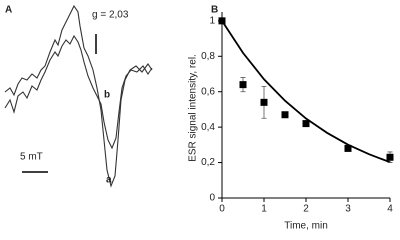 This screenshot has height=240, width=400. I want to click on x-axis-label: Time, min, so click(306, 226).